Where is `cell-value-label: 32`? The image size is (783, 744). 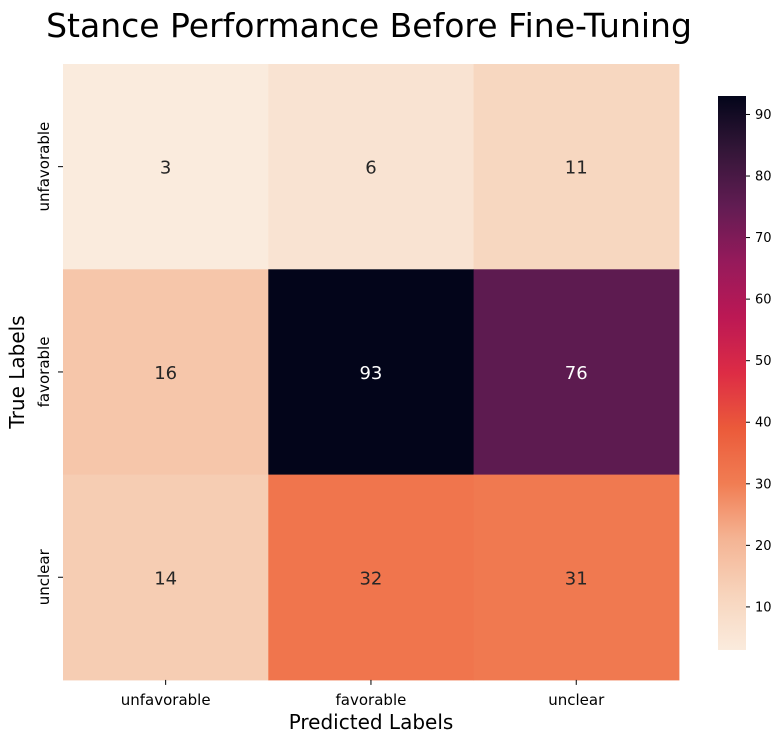
cell-value-label: 32 is located at coordinates (370, 578).